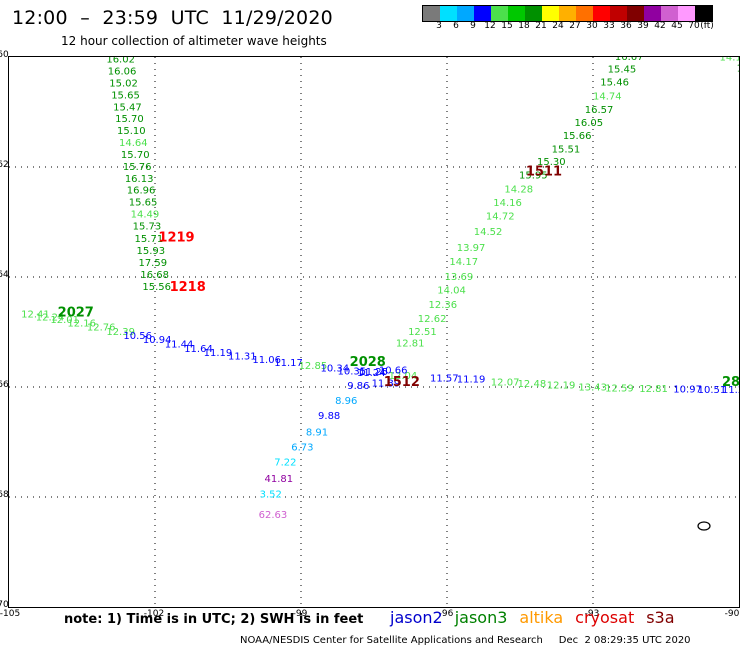 The image size is (740, 650). I want to click on latitude-label: -64, so click(4, 275).